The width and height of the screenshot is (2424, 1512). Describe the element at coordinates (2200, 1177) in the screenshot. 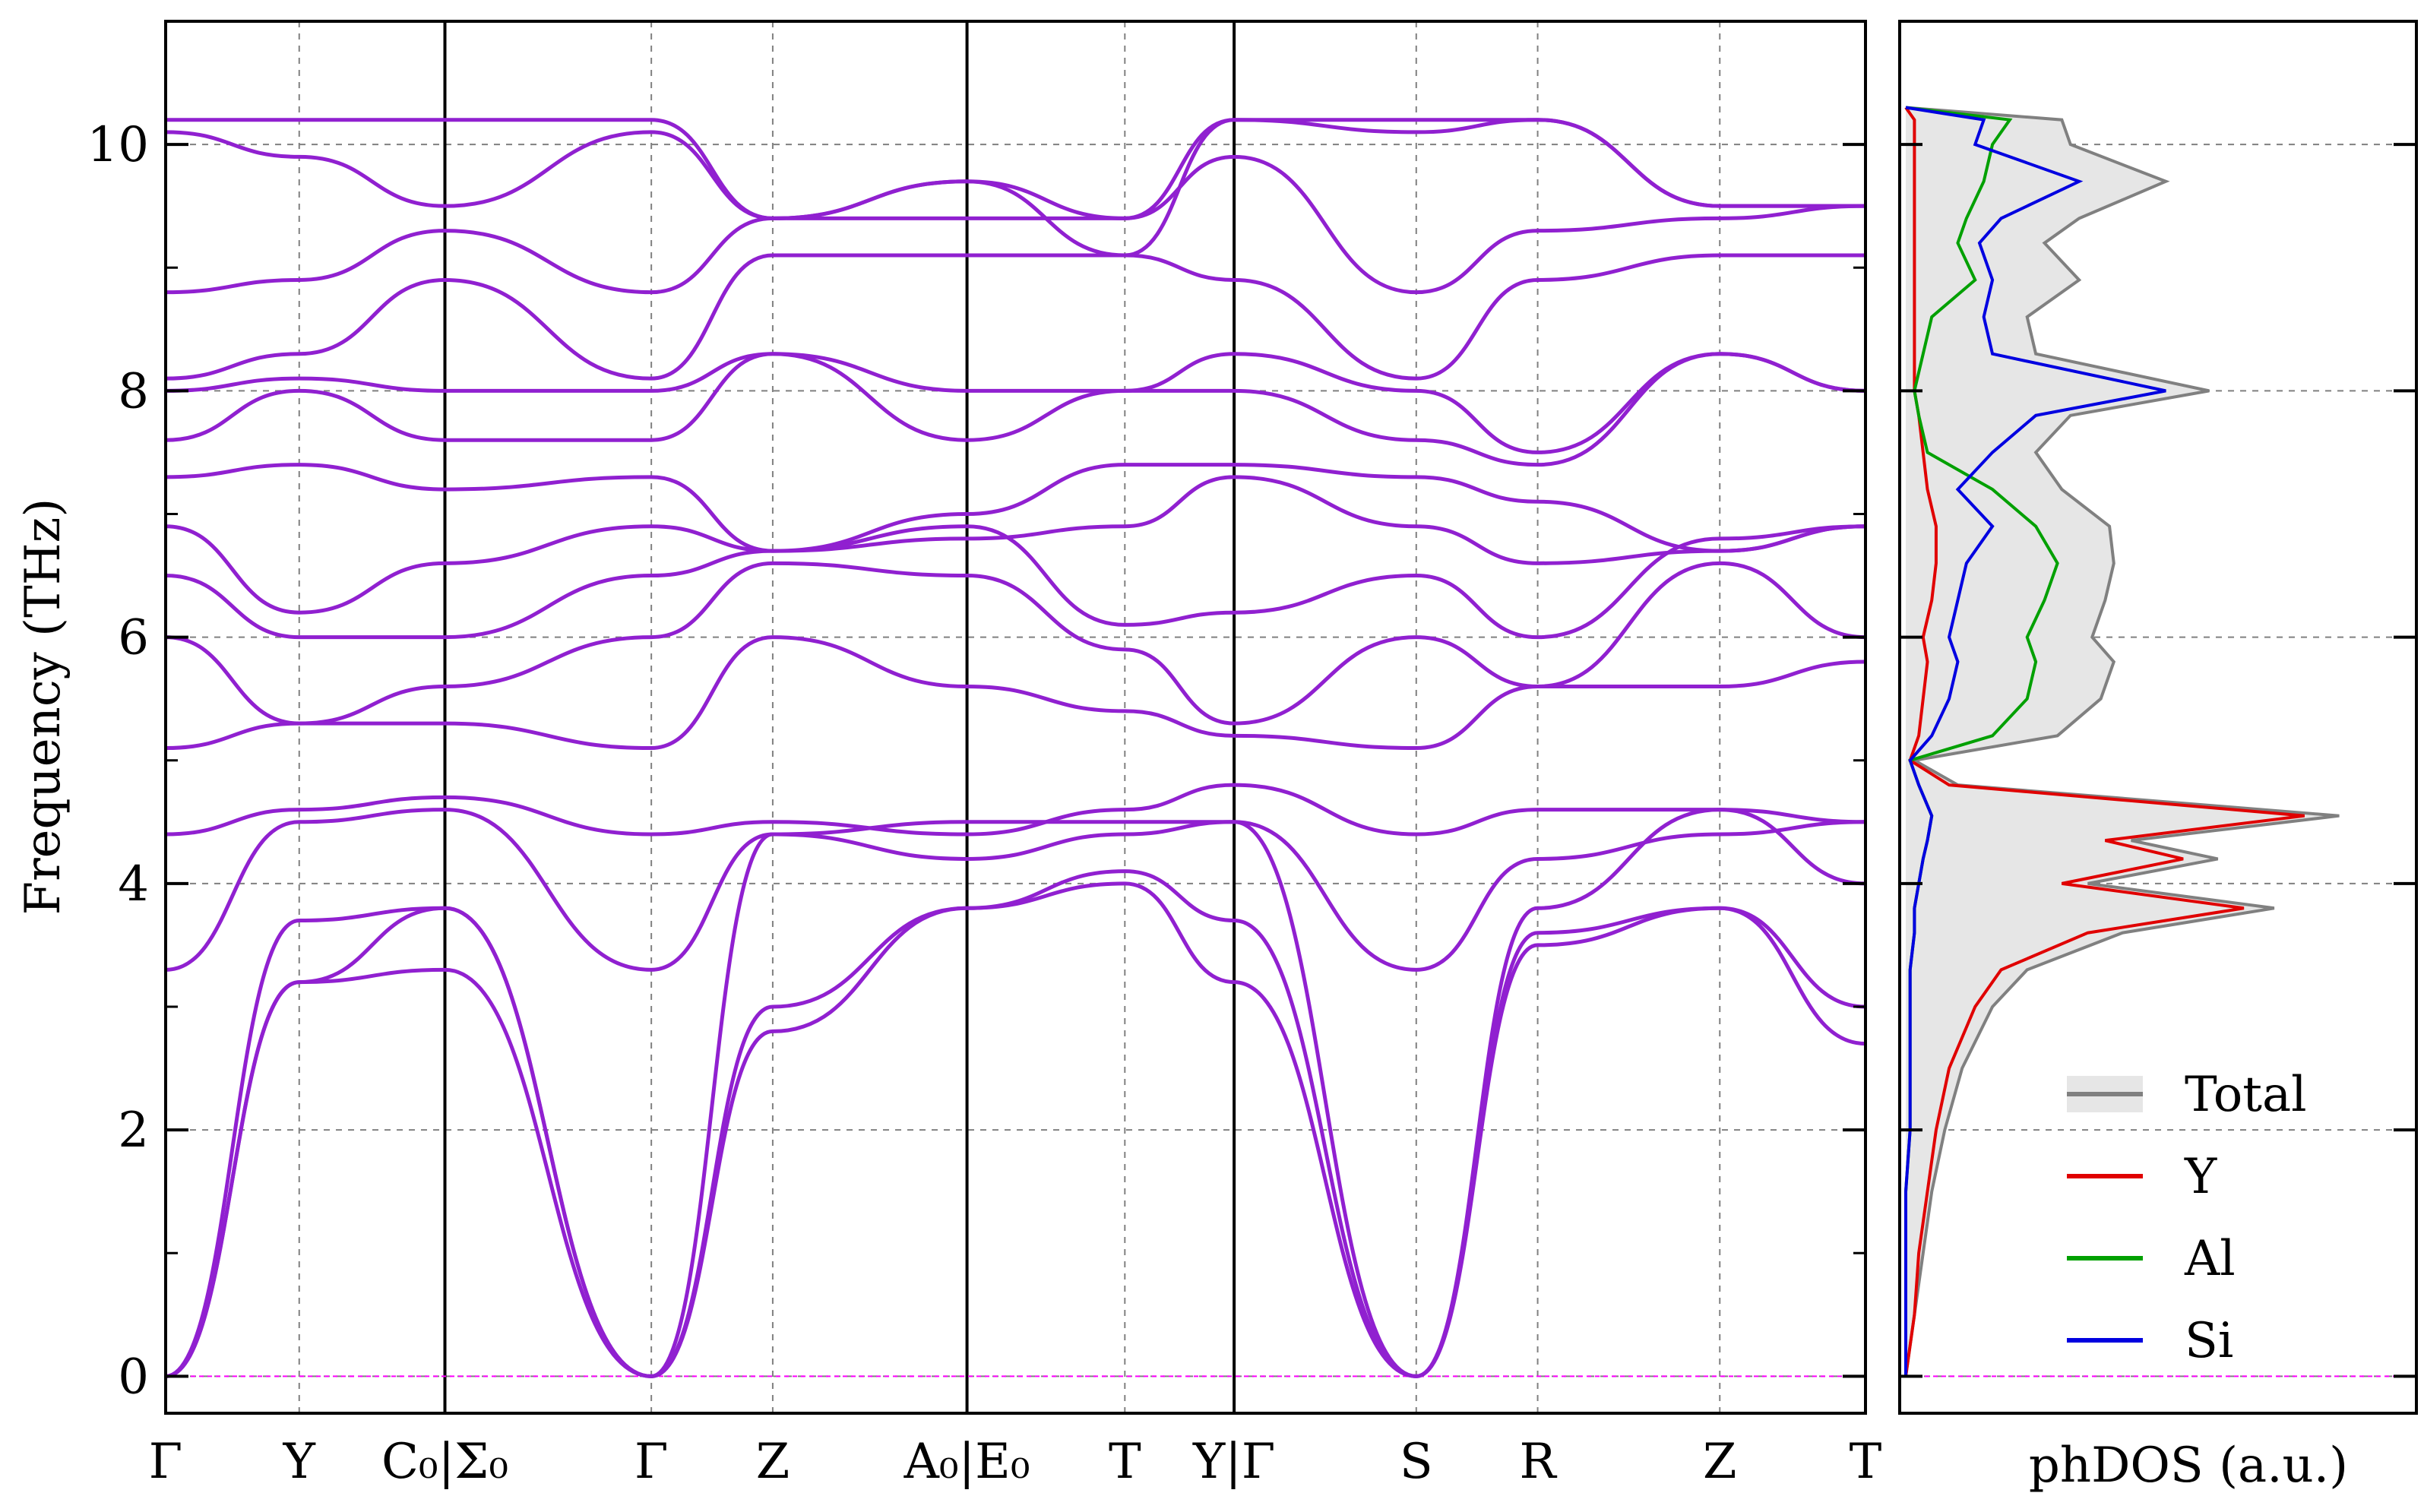

I see `legend-label-Y: Y` at that location.